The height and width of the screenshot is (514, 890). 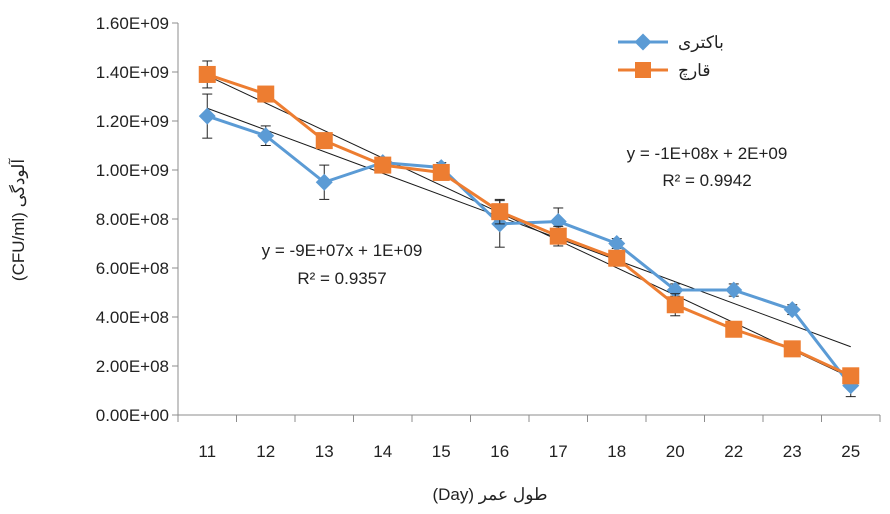 I want to click on legend: باکتری قارچ, so click(x=671, y=57).